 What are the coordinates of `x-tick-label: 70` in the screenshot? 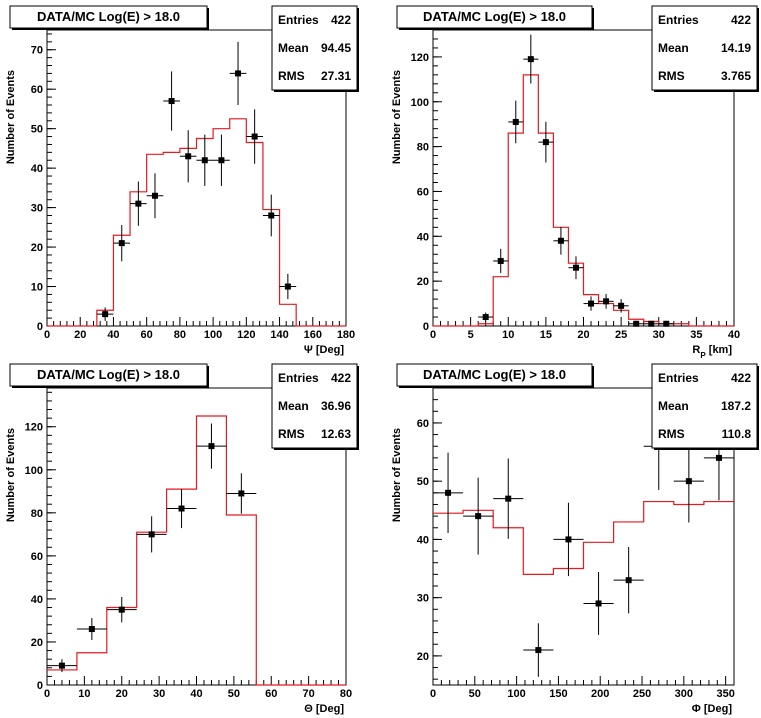 It's located at (309, 694).